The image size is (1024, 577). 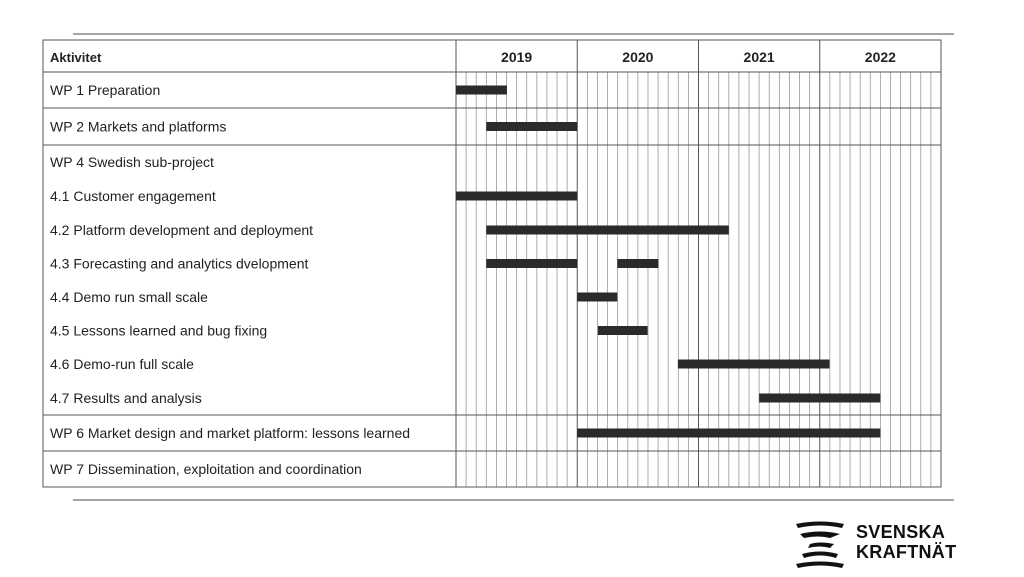 I want to click on row-label: 4.2 Platform development and deployment, so click(x=181, y=230).